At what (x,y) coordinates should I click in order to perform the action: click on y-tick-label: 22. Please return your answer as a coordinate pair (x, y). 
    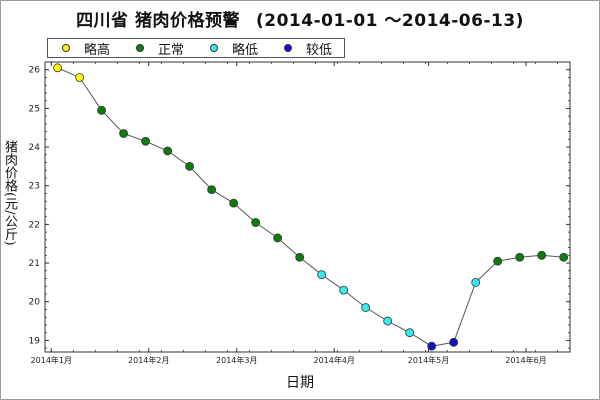
    Looking at the image, I should click on (34, 225).